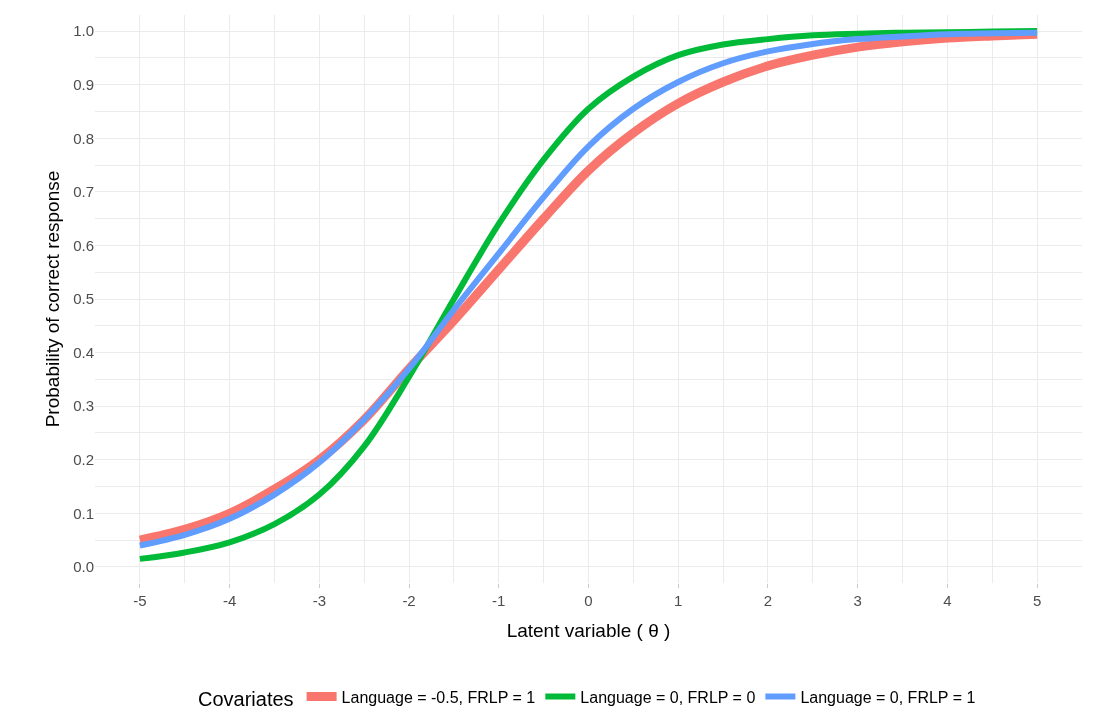 The image size is (1107, 727). Describe the element at coordinates (668, 697) in the screenshot. I see `legend-label: Language = 0, FRLP = 0` at that location.